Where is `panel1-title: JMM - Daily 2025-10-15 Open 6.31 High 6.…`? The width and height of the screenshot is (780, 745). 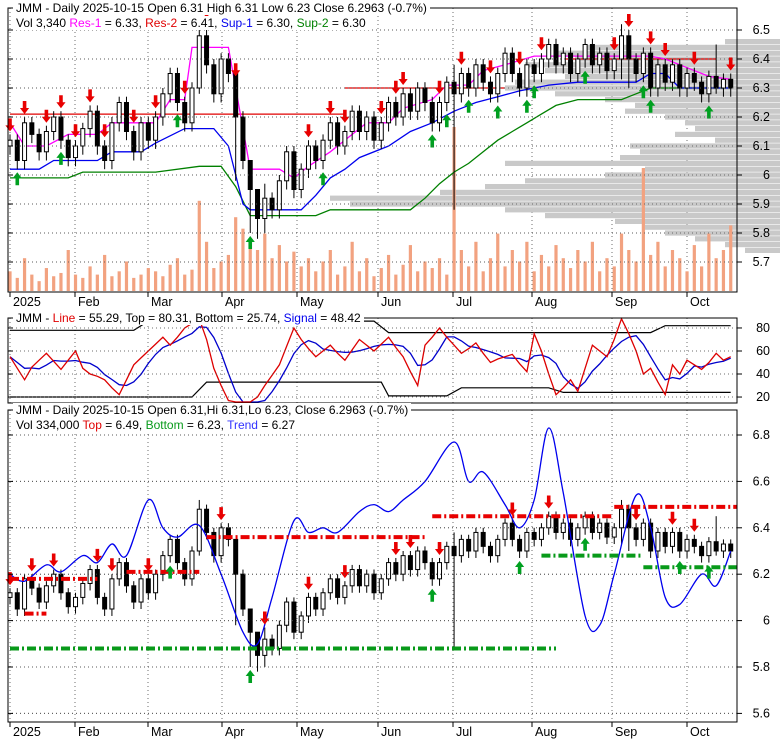
panel1-title: JMM - Daily 2025-10-15 Open 6.31 High 6.… is located at coordinates (221, 8).